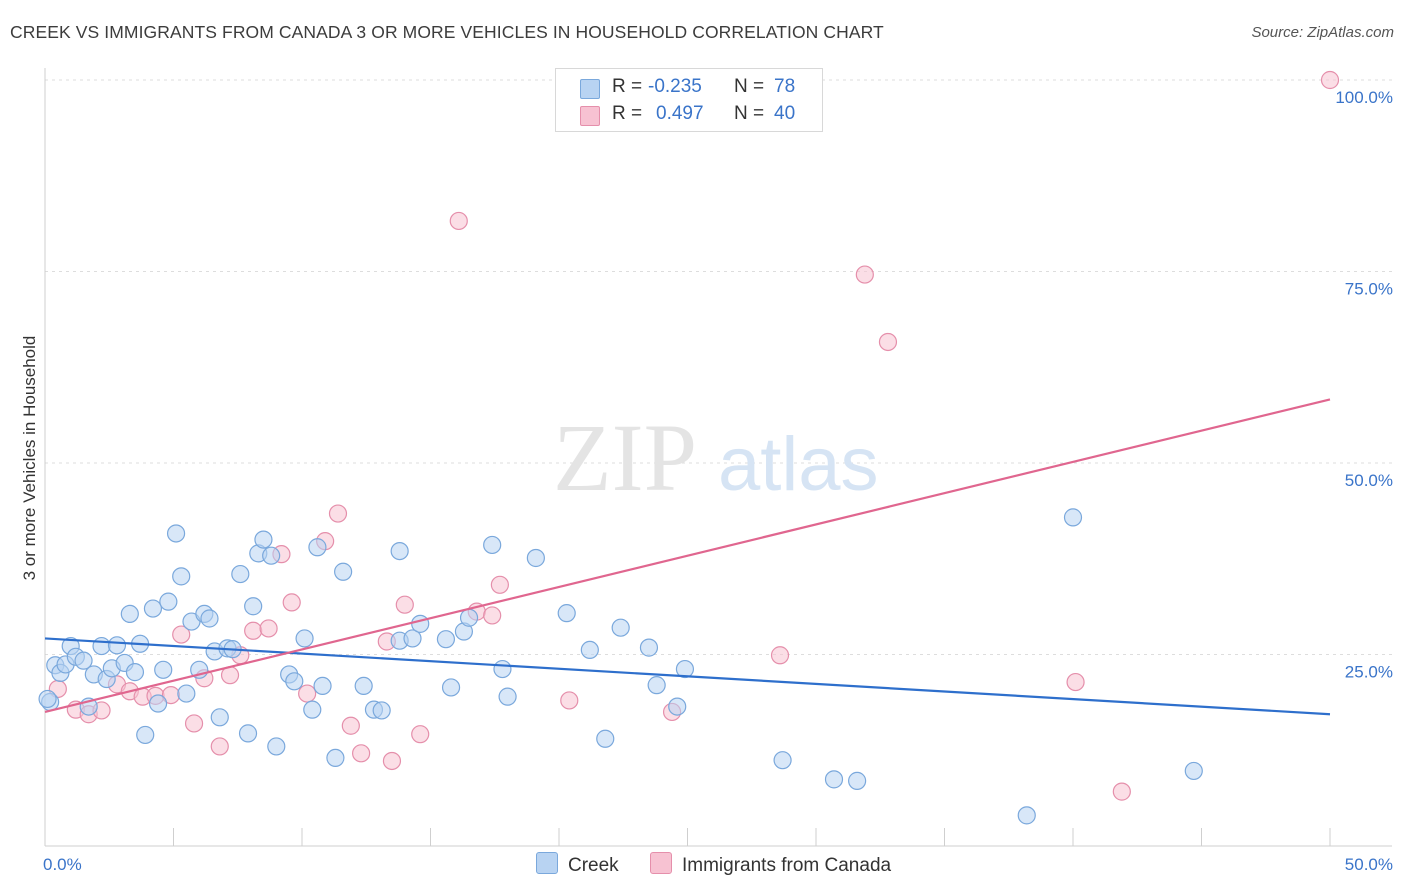  Describe the element at coordinates (661, 863) in the screenshot. I see `canada-legend-swatch` at that location.